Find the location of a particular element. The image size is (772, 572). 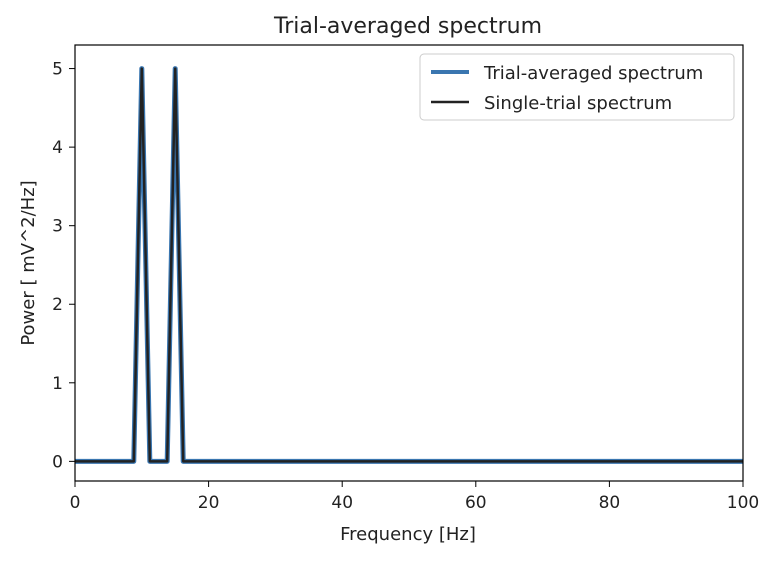

x-tick-label: 20 is located at coordinates (209, 503).